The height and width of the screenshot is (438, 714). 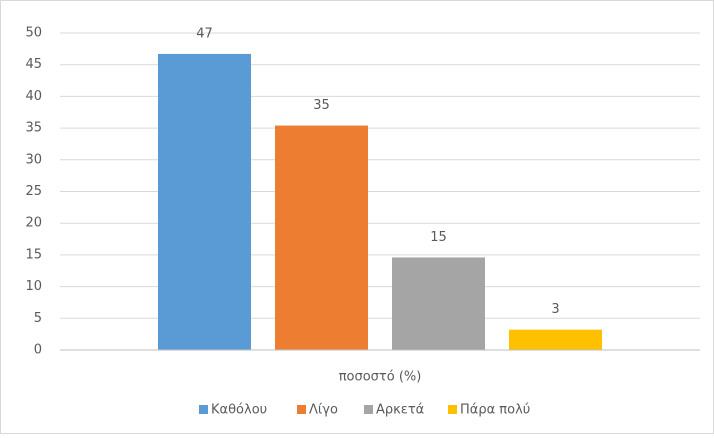 What do you see at coordinates (400, 410) in the screenshot?
I see `legend-label: Αρκετά` at bounding box center [400, 410].